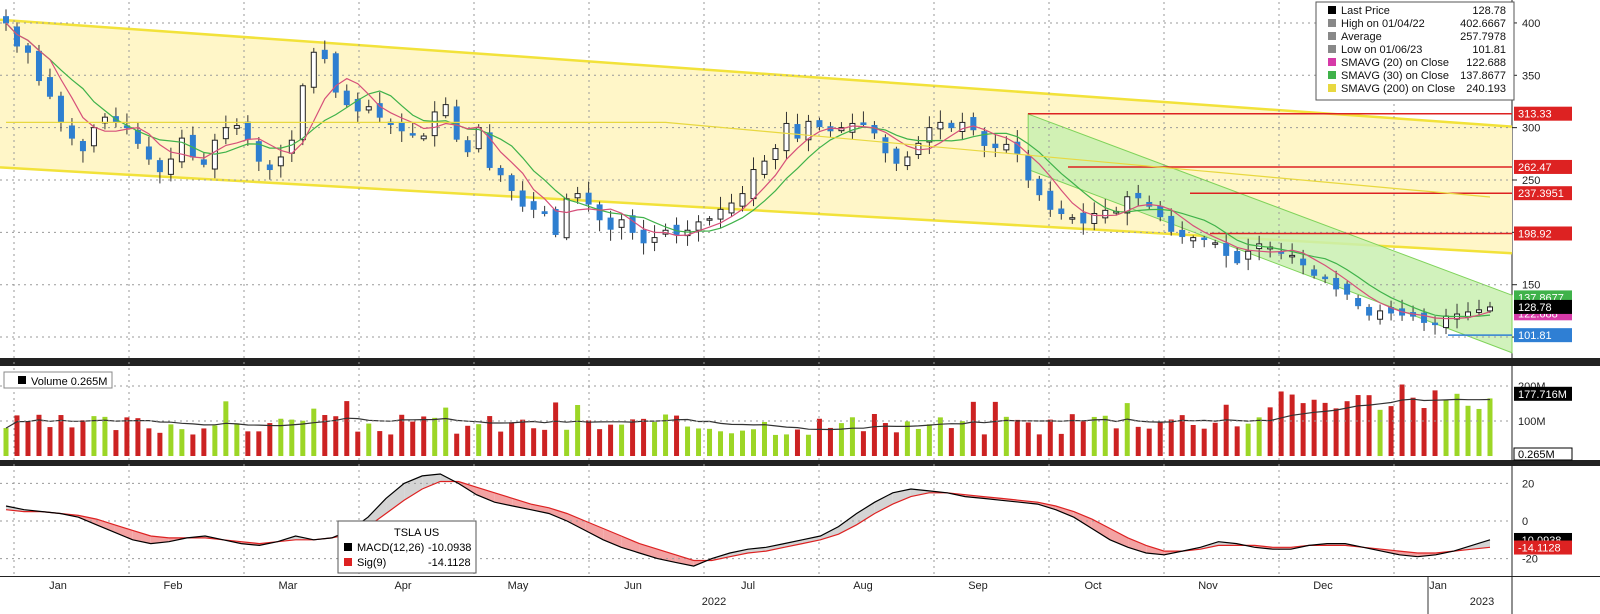 This screenshot has width=1600, height=614. I want to click on price-tag, so click(1543, 166).